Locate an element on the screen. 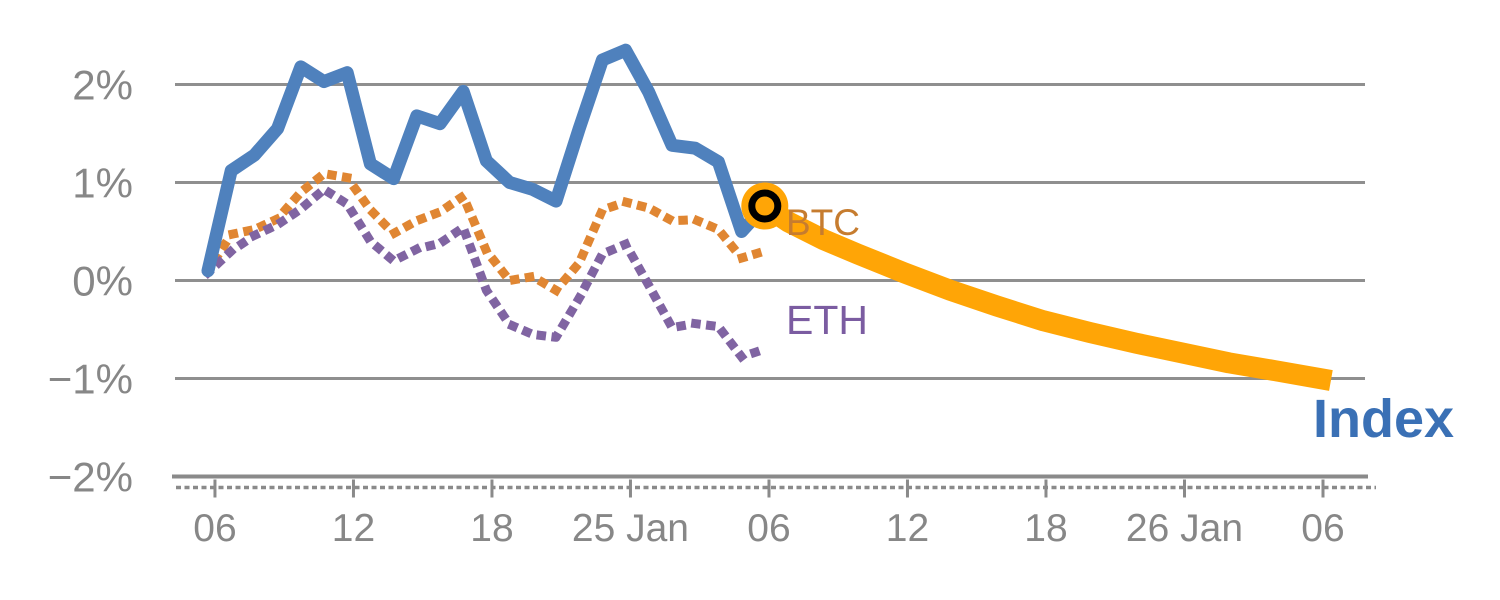 The width and height of the screenshot is (1500, 600). forecast-start-marker is located at coordinates (765, 206).